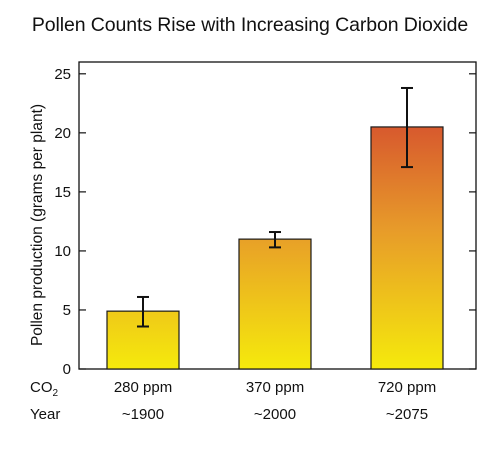  What do you see at coordinates (275, 387) in the screenshot?
I see `co2-category-label: 370 ppm` at bounding box center [275, 387].